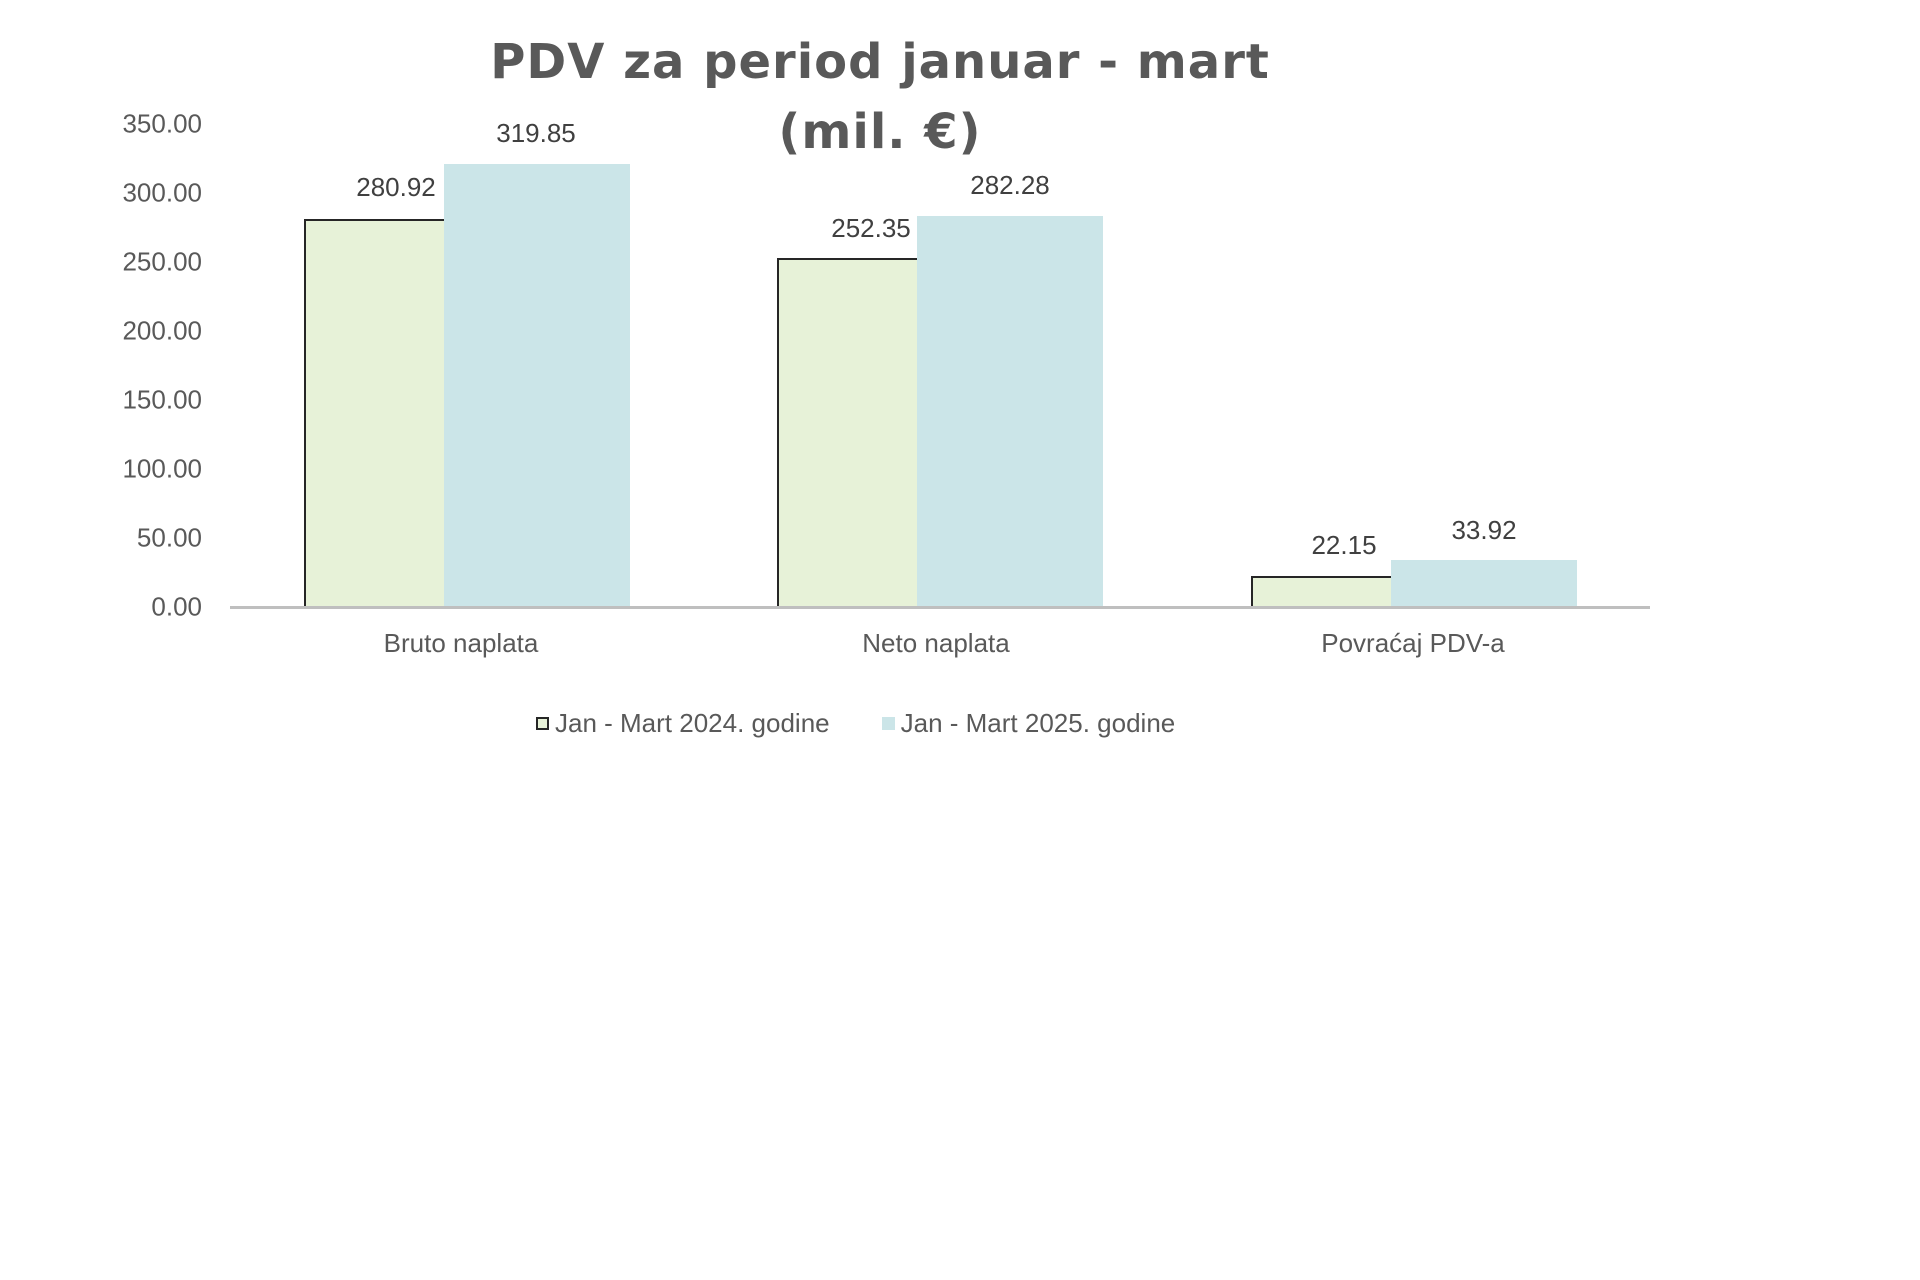  Describe the element at coordinates (1038, 723) in the screenshot. I see `legend-label: Jan - Mart 2025. godine` at that location.